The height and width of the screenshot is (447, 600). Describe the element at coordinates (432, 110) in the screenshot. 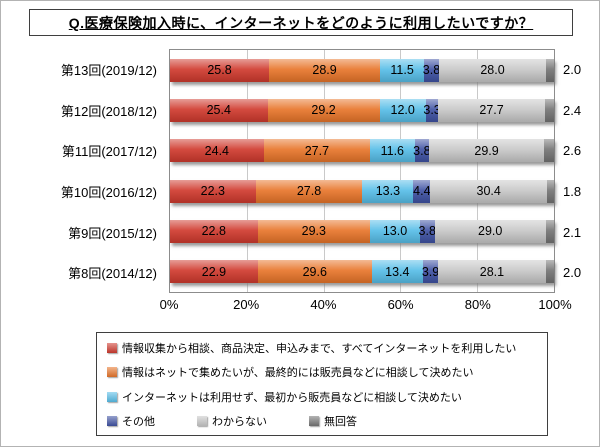

I see `segment-value: 3.3` at that location.